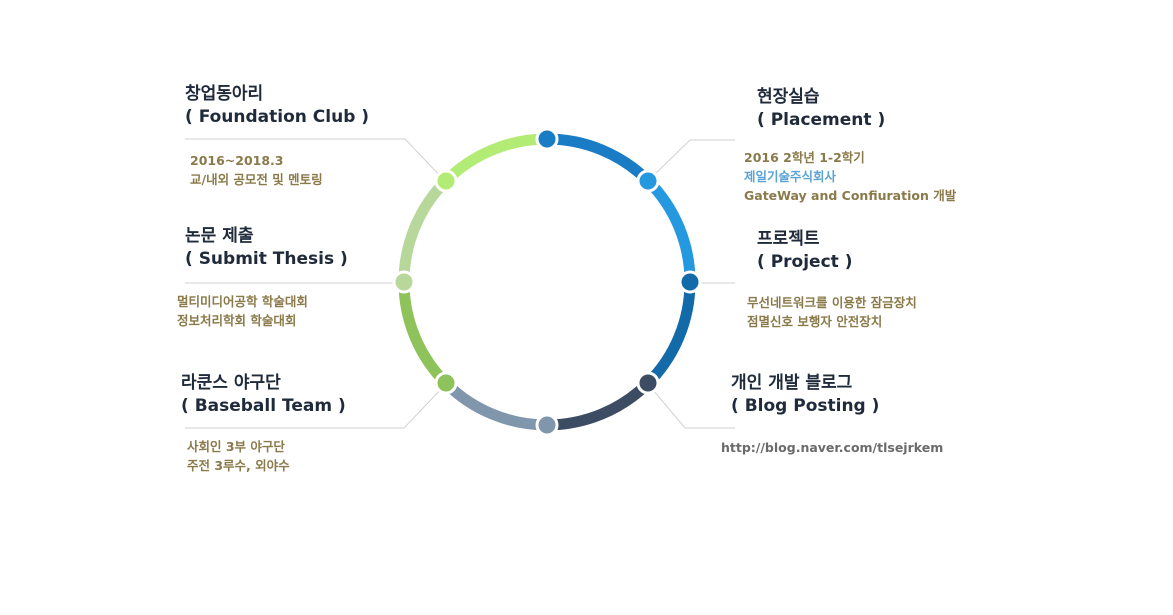 The image size is (1173, 615). What do you see at coordinates (648, 181) in the screenshot?
I see `node-top-right` at bounding box center [648, 181].